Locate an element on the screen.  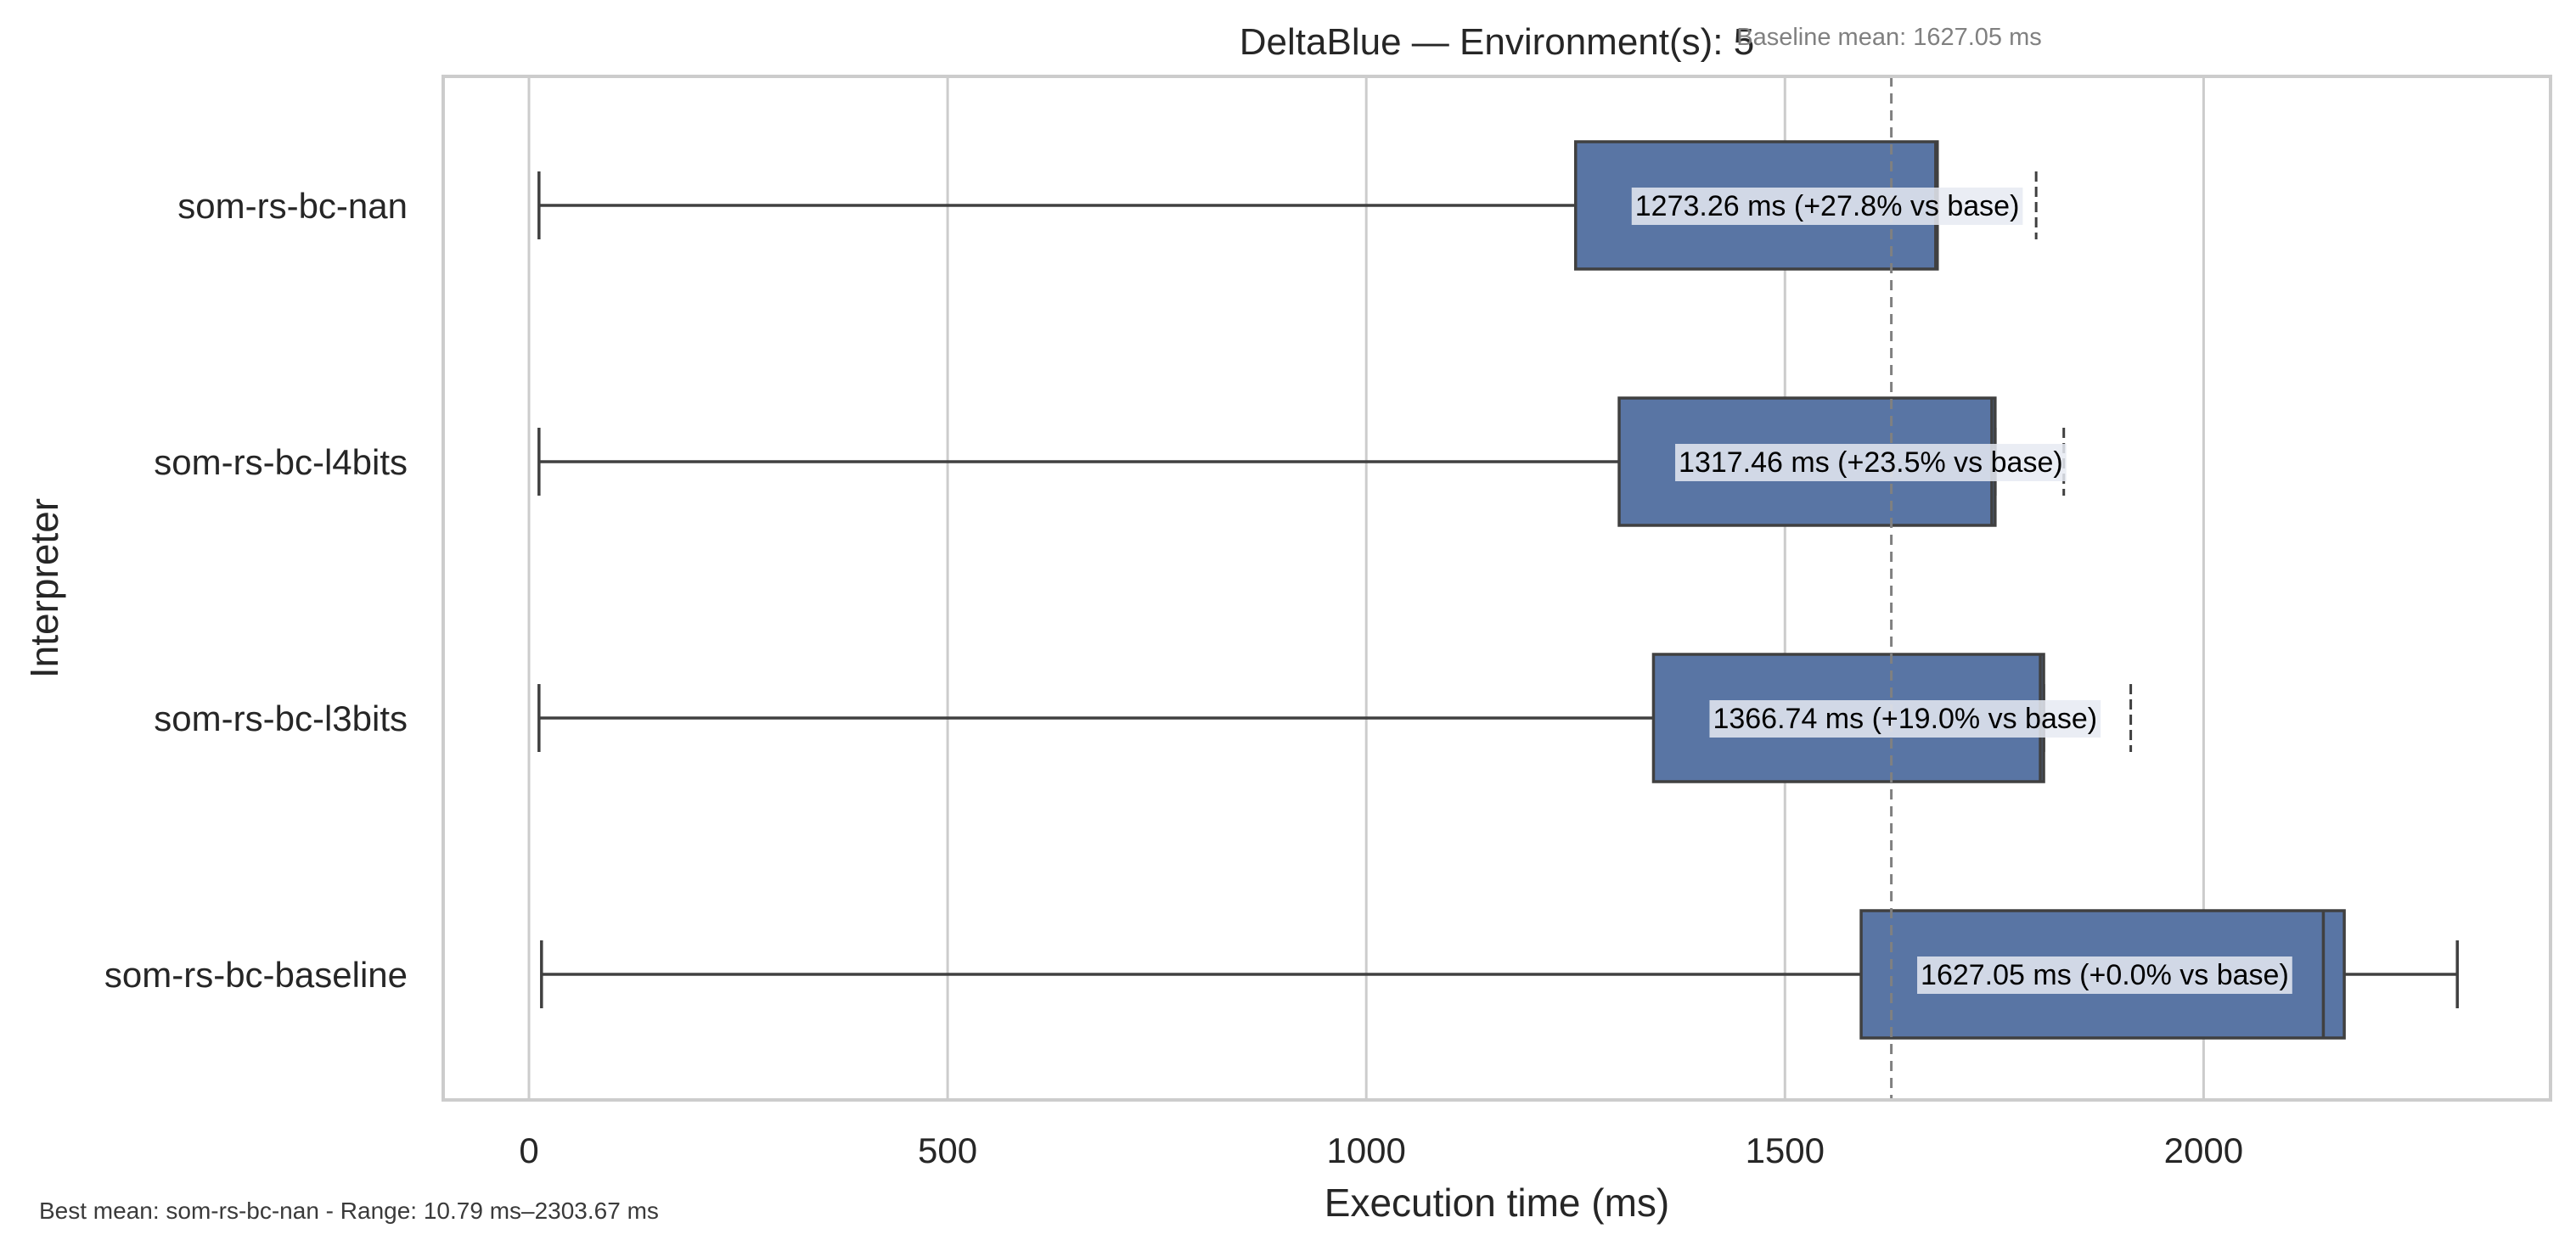
data-label-som-rs-bc-l4bits: 1317.46 ms (+23.5% vs base) is located at coordinates (1871, 462).